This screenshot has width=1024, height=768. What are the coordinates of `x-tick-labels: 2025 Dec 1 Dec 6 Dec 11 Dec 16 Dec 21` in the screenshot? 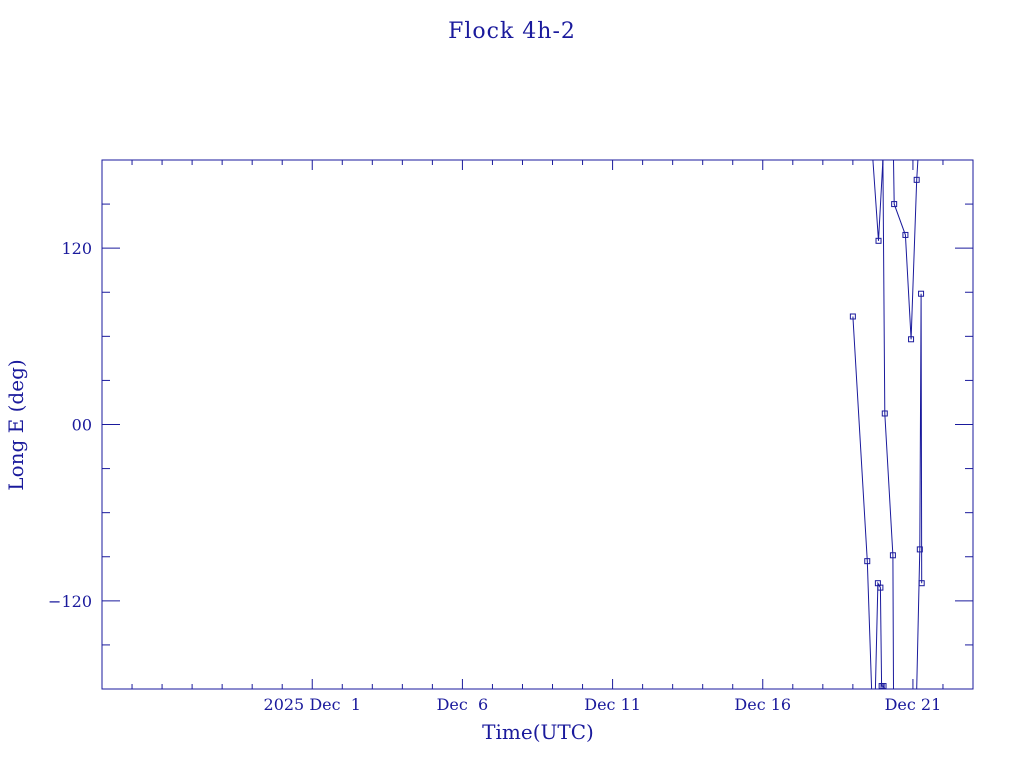 It's located at (603, 704).